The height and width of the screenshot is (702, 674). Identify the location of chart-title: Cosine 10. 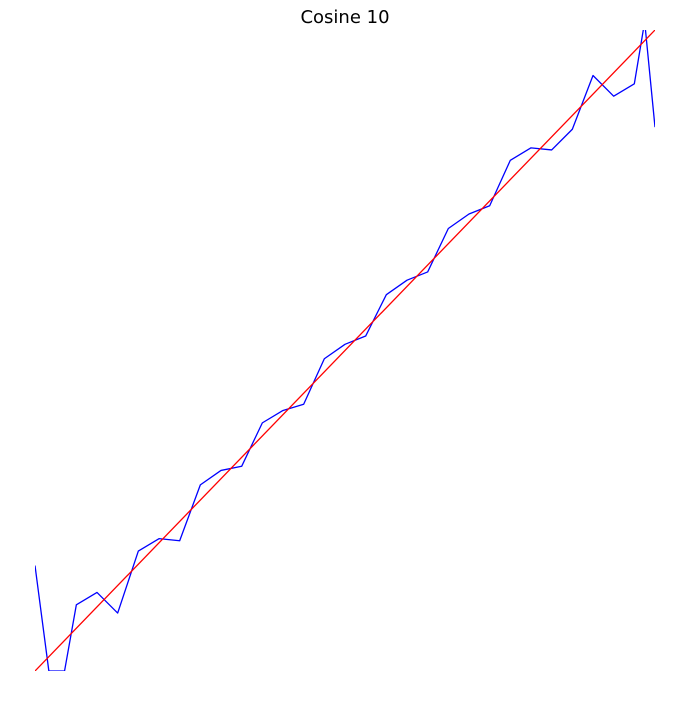
(345, 17).